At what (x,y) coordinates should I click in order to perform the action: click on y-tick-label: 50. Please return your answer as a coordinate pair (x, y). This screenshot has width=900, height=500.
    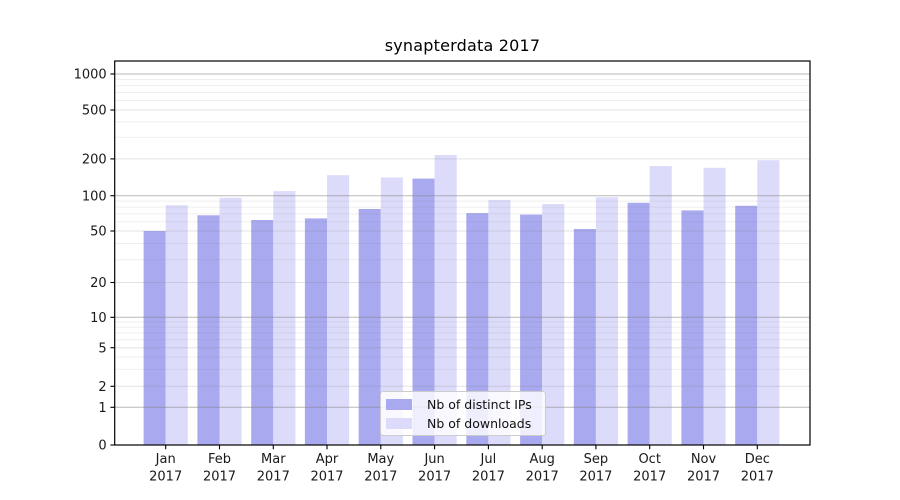
    Looking at the image, I should click on (98, 232).